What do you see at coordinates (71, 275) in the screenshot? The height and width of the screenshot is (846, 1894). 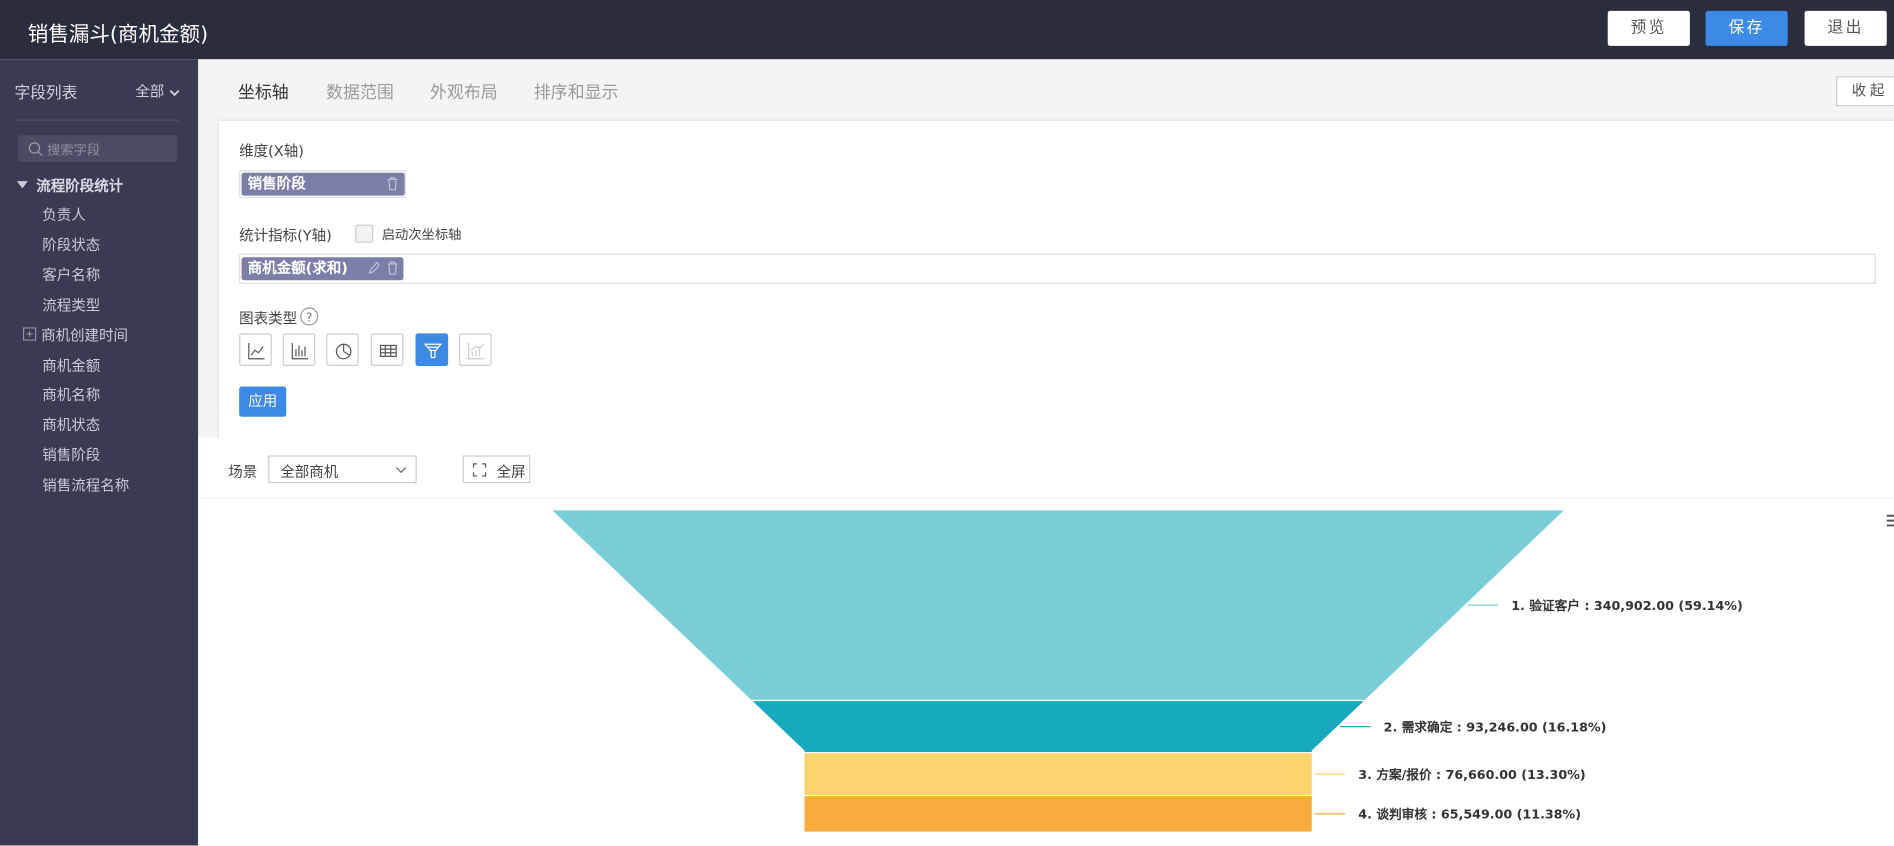 I see `field-item: 客户名称` at bounding box center [71, 275].